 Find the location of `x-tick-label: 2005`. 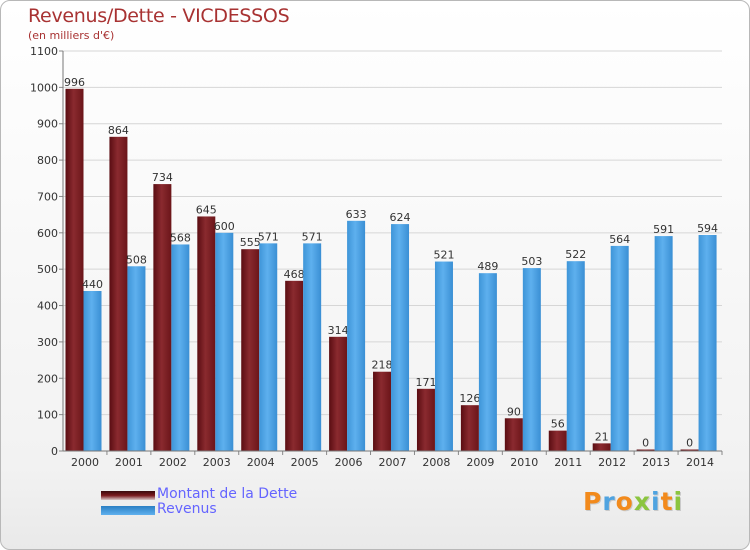

x-tick-label: 2005 is located at coordinates (305, 462).